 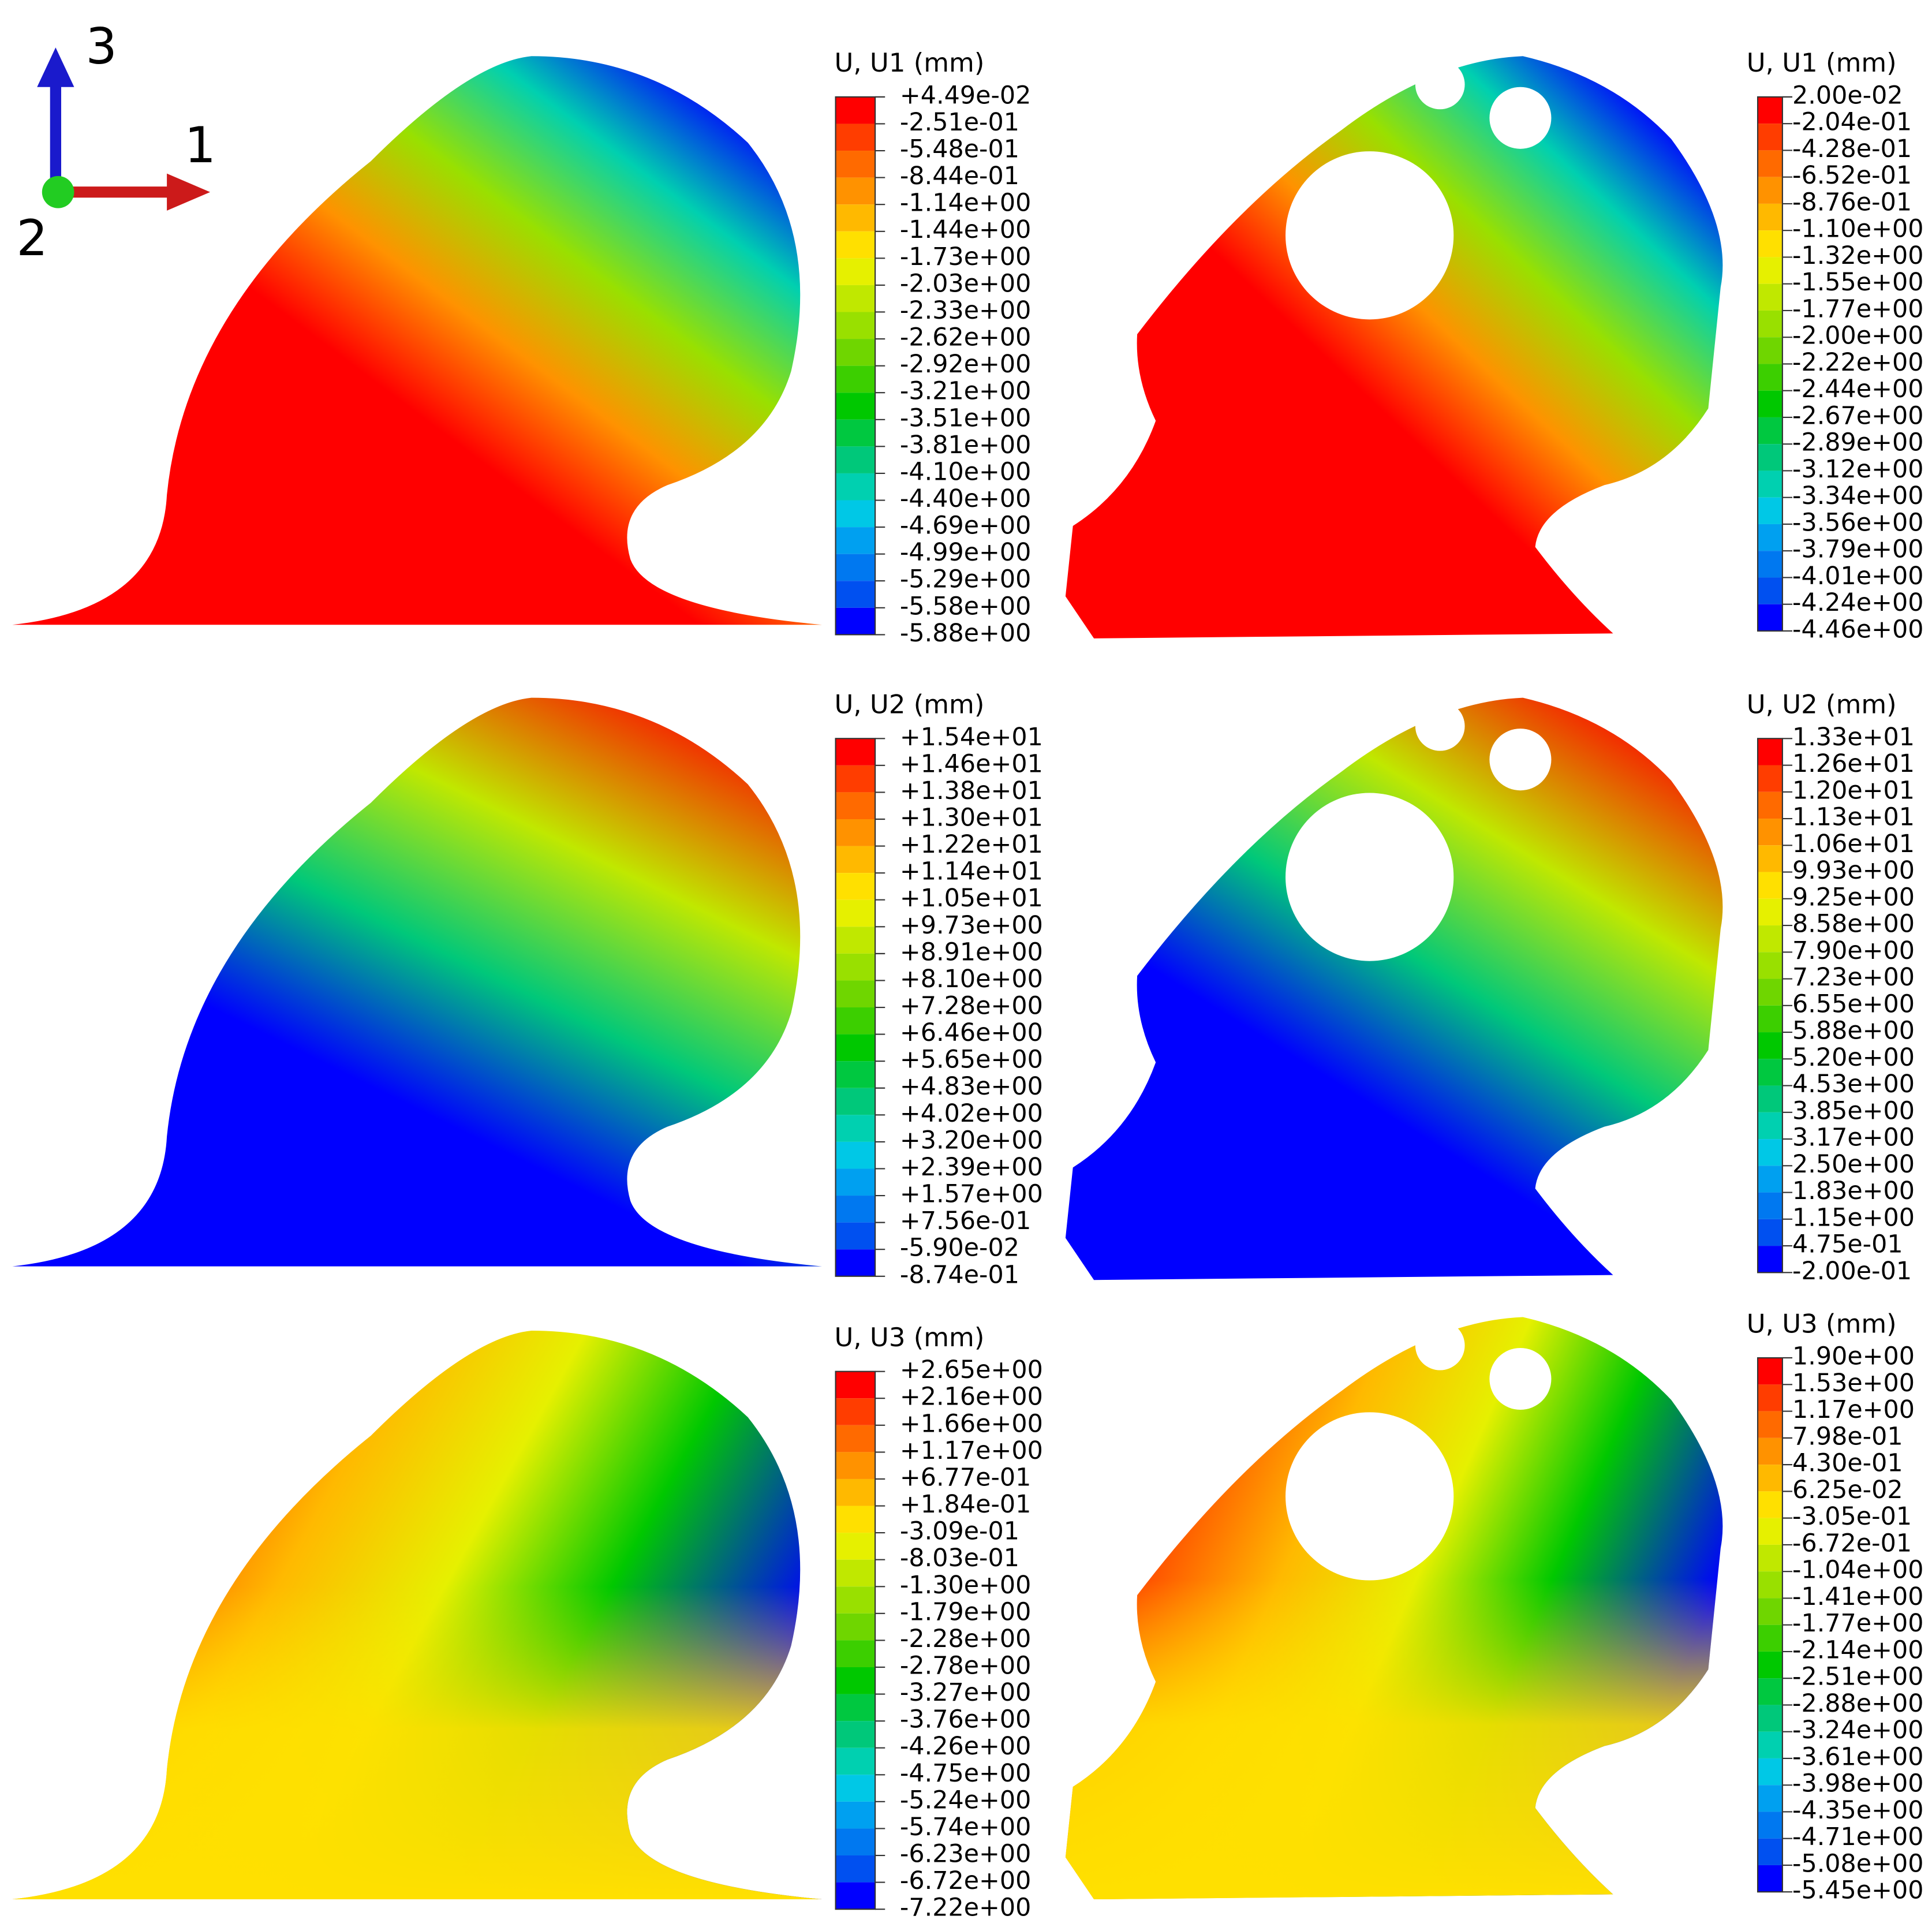 I want to click on axis-1-label: 1, so click(x=200, y=145).